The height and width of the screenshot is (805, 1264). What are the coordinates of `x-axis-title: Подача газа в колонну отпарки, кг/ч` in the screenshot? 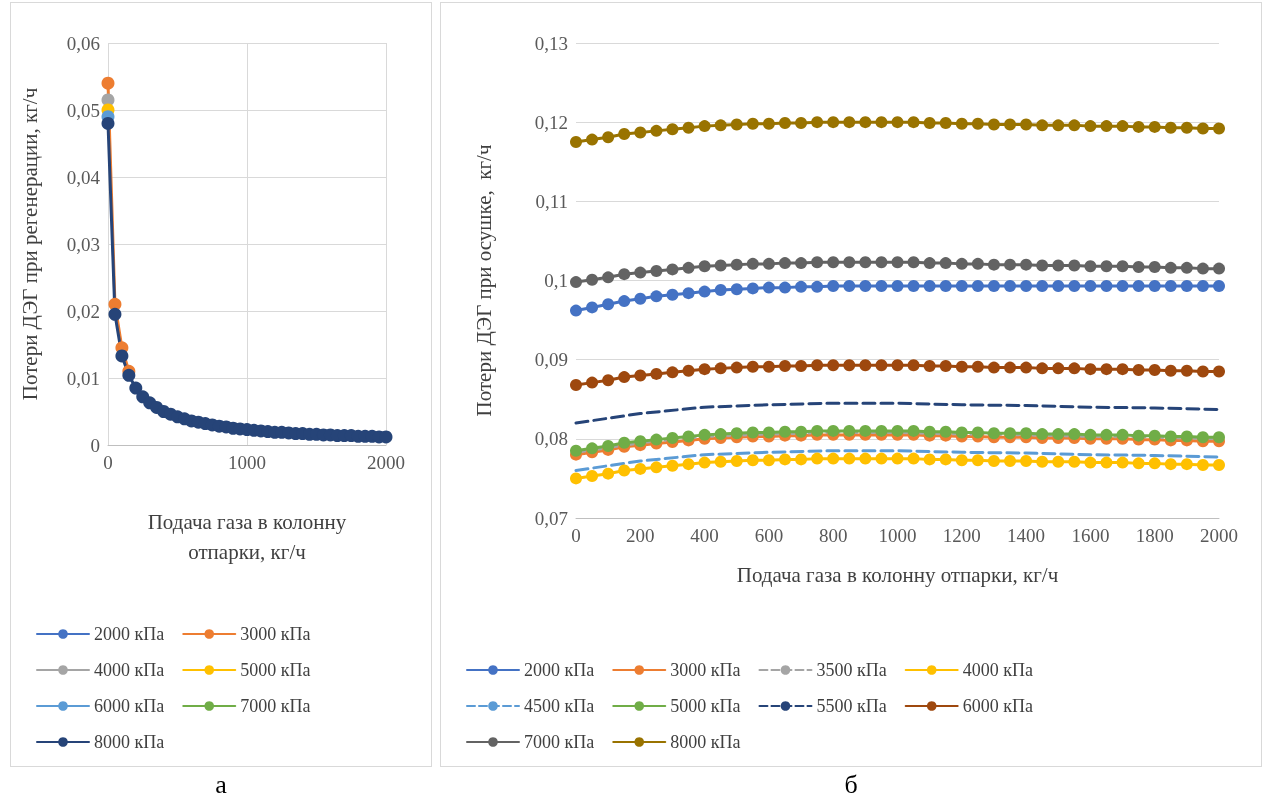 It's located at (897, 575).